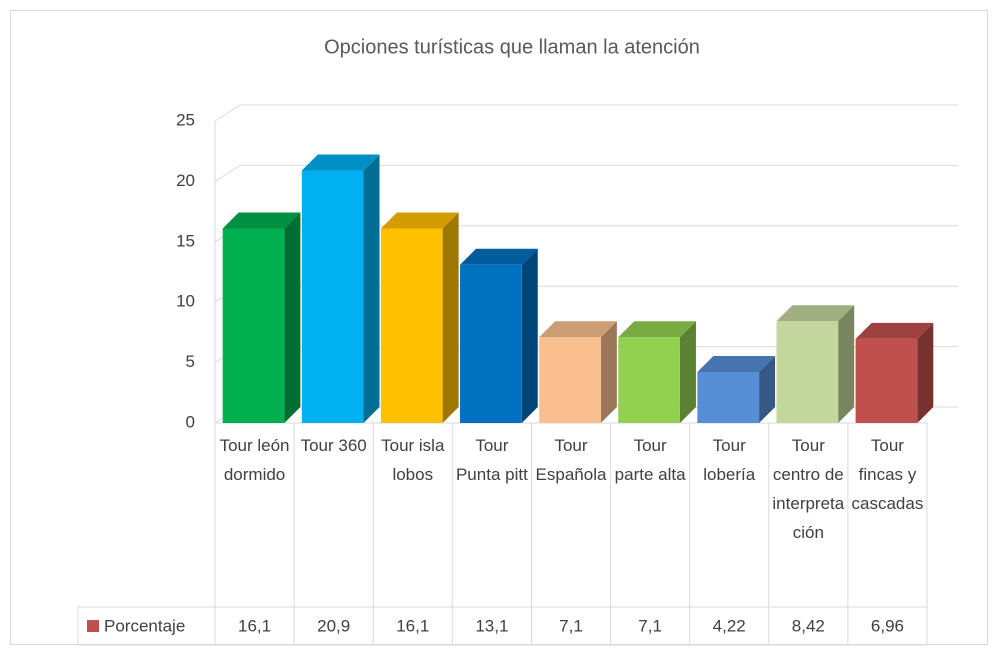  I want to click on y-tick-label: 10, so click(185, 301).